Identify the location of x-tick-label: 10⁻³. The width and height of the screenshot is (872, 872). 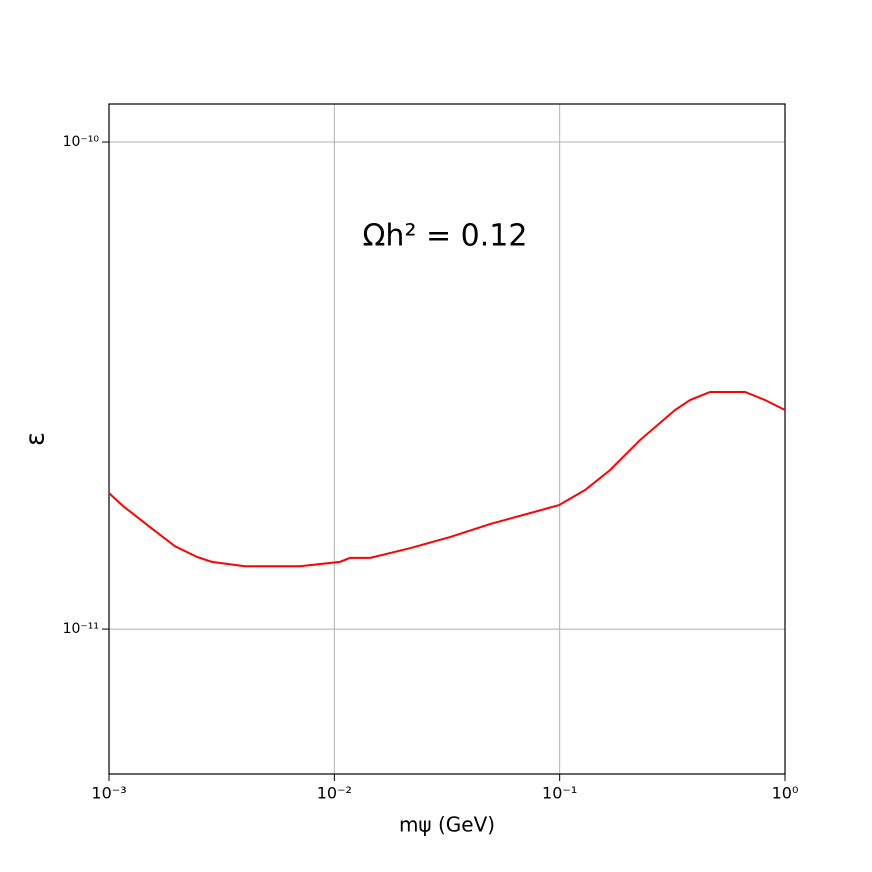
(108, 793).